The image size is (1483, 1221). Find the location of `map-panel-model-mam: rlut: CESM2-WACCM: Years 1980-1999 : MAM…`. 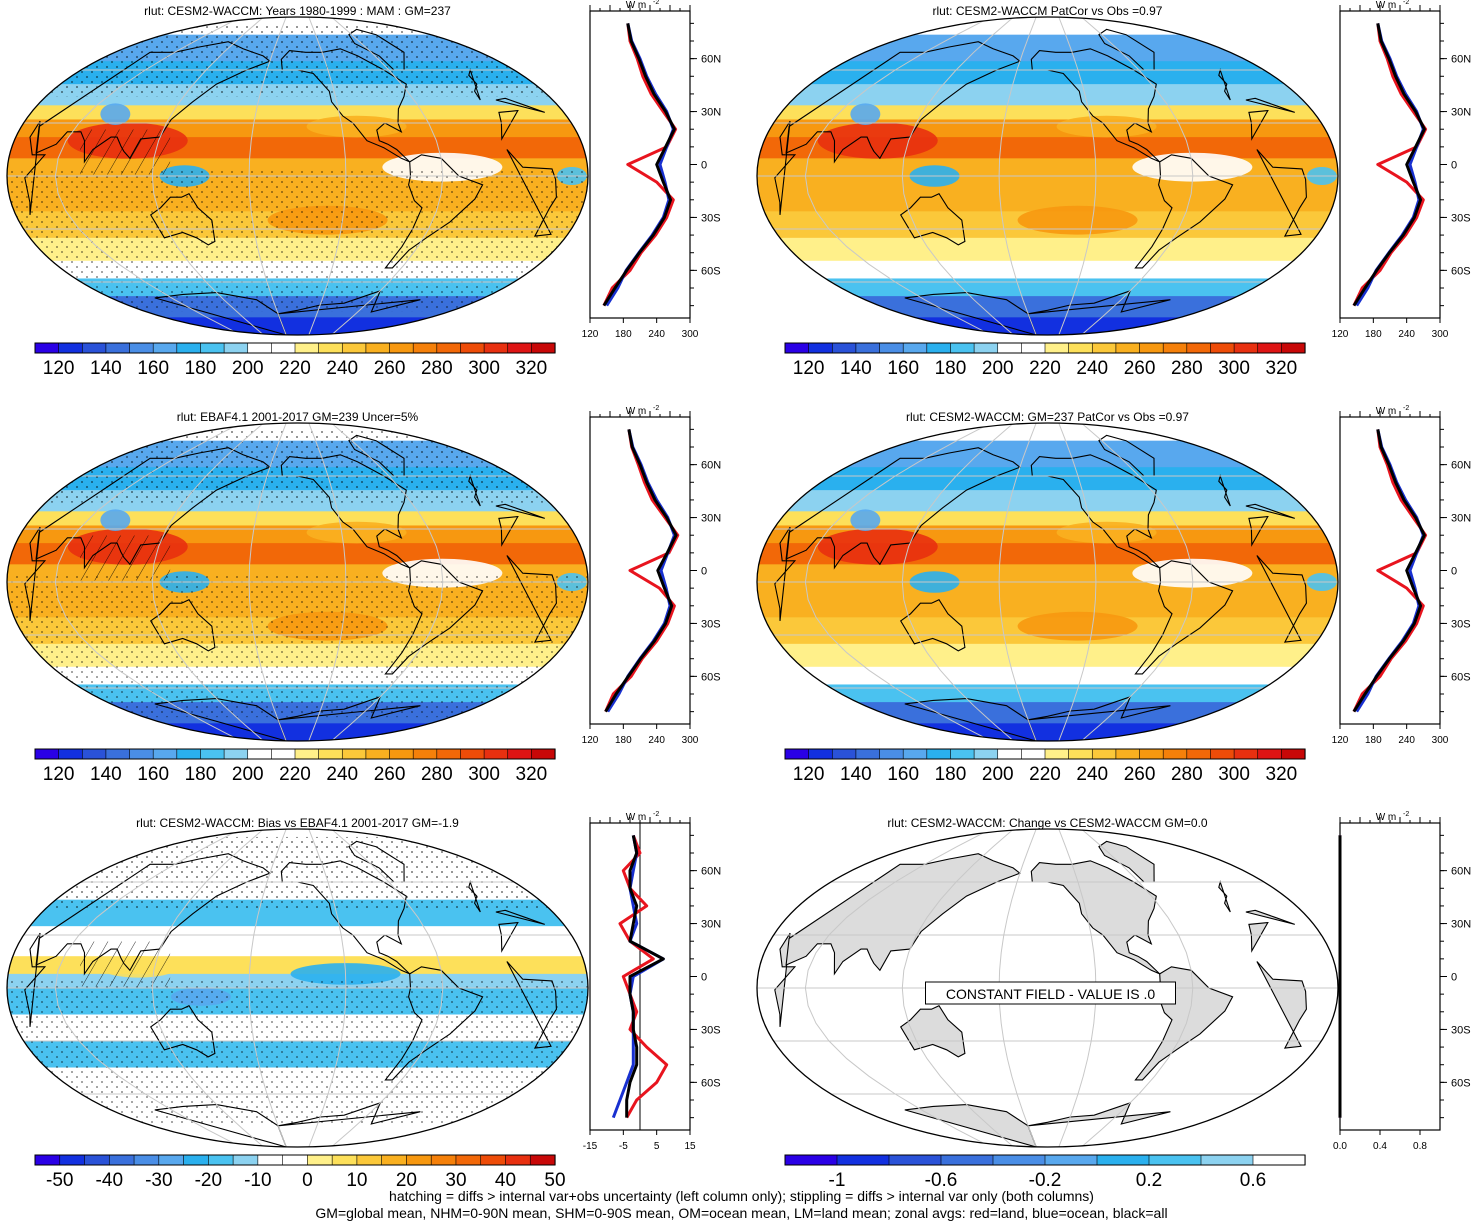

map-panel-model-mam: rlut: CESM2-WACCM: Years 1980-1999 : MAM… is located at coordinates (297, 170).